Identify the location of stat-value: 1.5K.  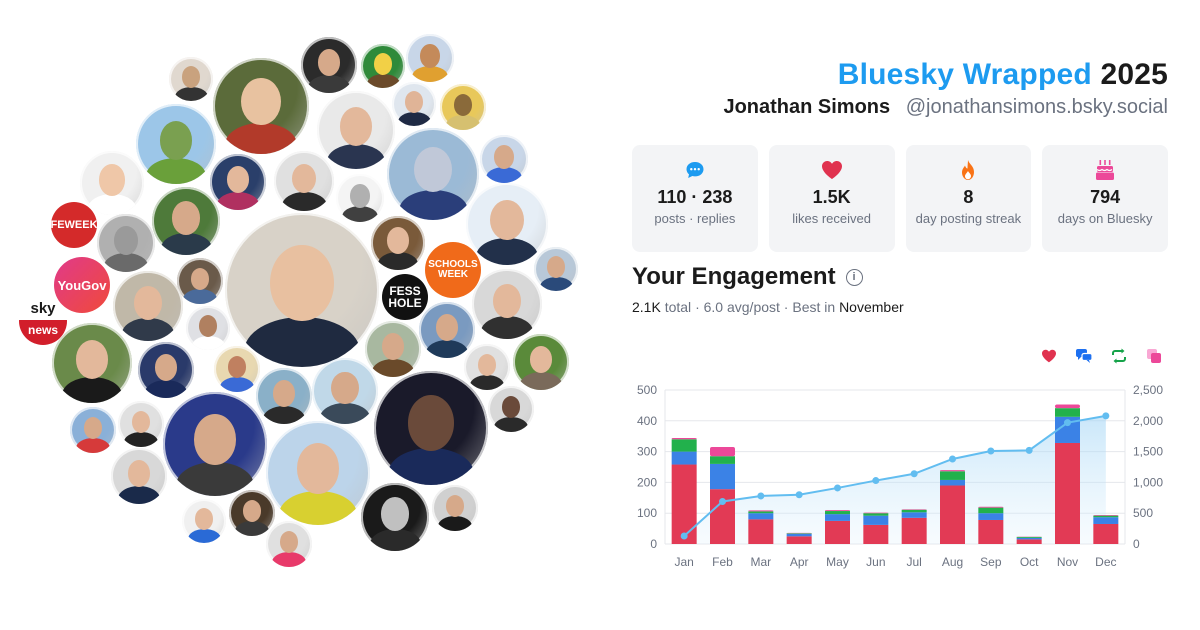
(831, 197).